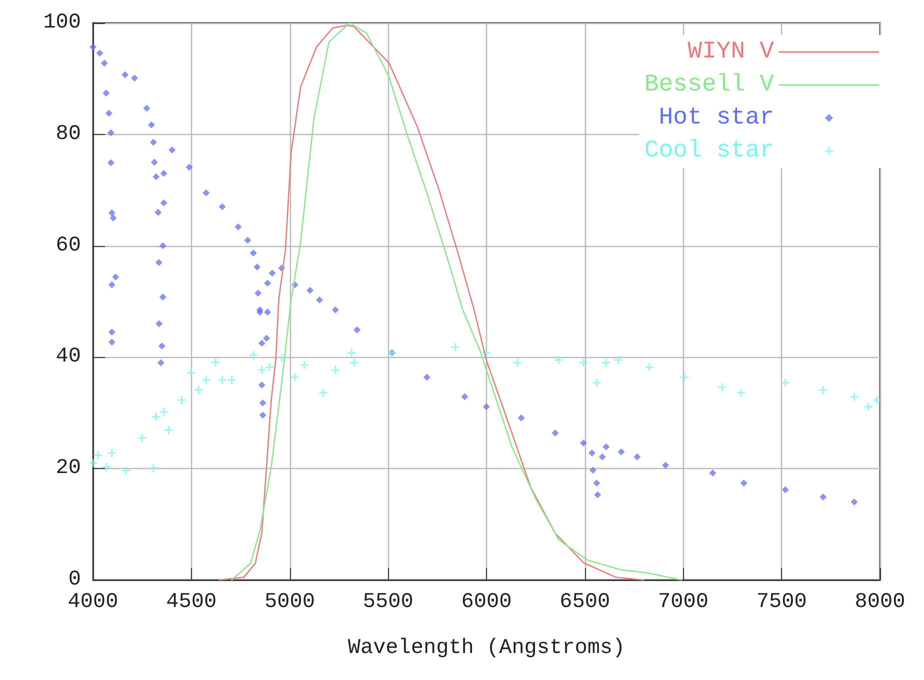  Describe the element at coordinates (683, 602) in the screenshot. I see `x-tick-label: 7000` at that location.